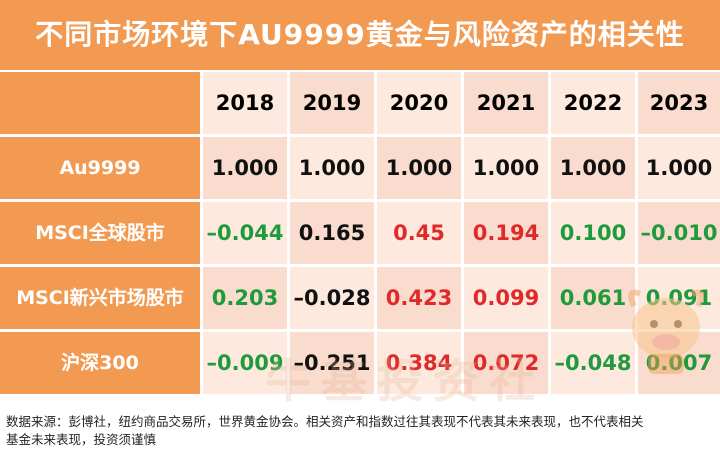  I want to click on value-cell: –0.010, so click(679, 233).